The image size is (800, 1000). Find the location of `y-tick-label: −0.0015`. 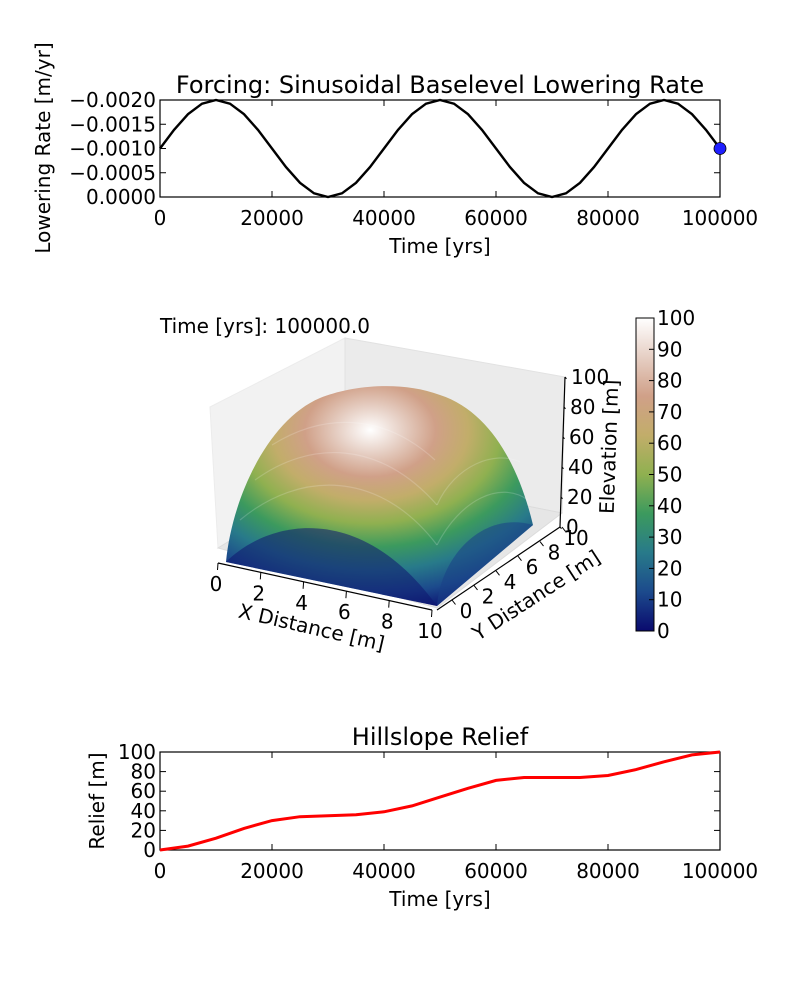

y-tick-label: −0.0015 is located at coordinates (112, 124).